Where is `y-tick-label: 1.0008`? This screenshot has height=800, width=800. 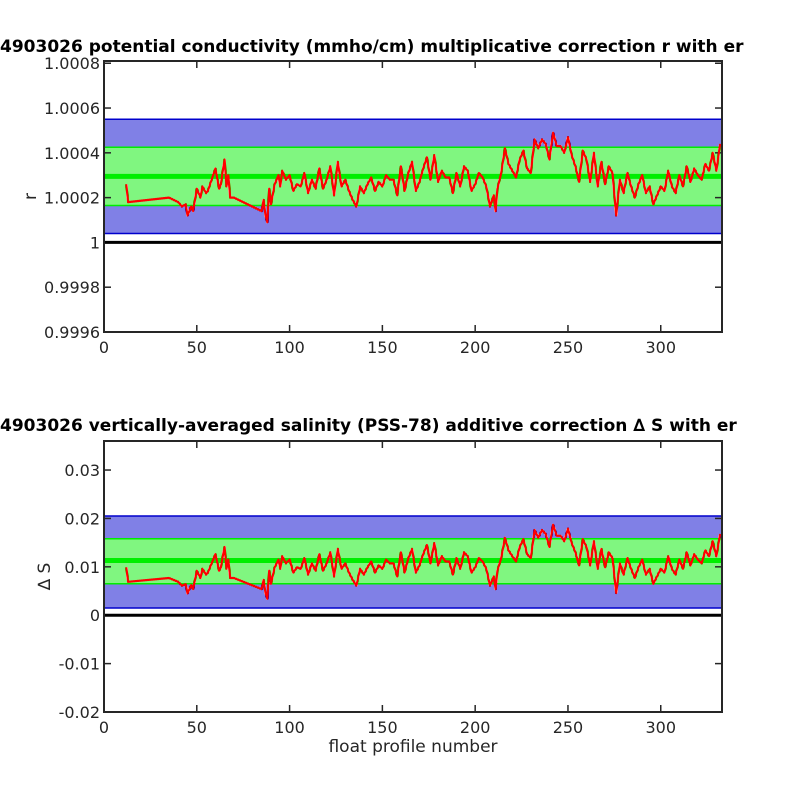
y-tick-label: 1.0008 is located at coordinates (72, 63).